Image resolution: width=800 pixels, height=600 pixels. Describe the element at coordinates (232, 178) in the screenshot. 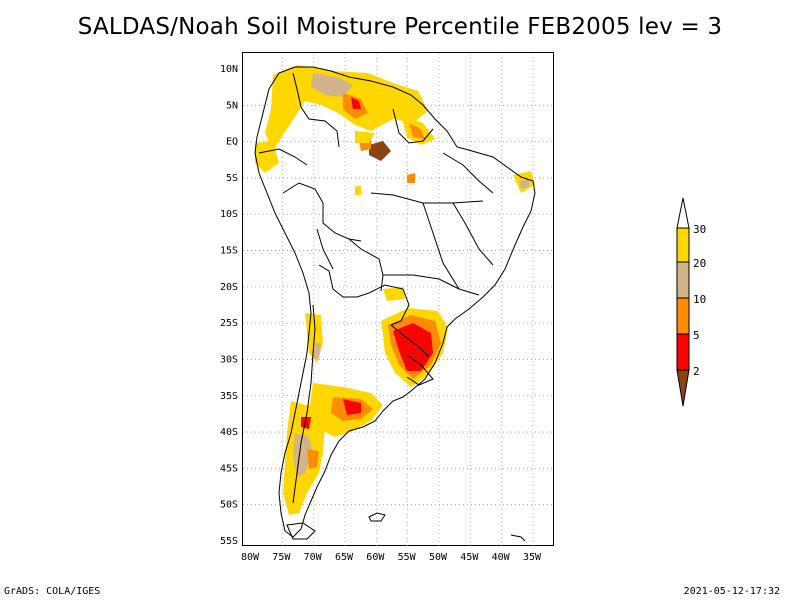

I see `lat-tick-label: 5S` at that location.